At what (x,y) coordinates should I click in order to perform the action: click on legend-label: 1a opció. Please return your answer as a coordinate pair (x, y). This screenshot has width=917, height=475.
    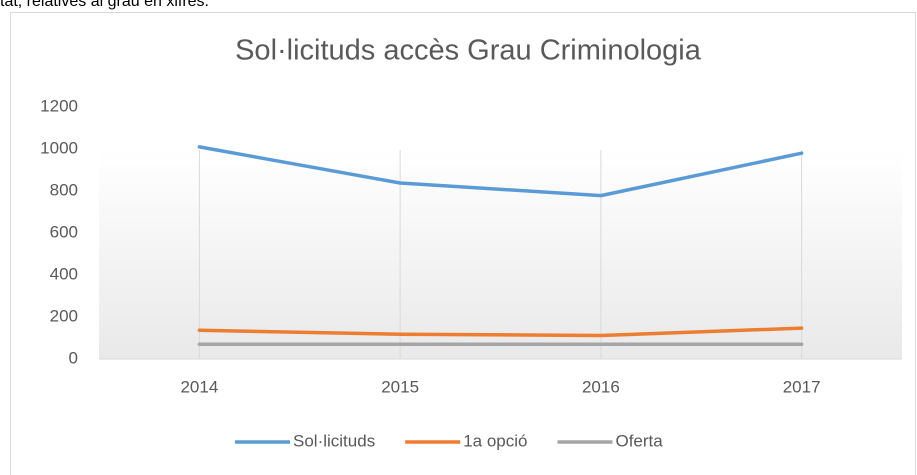
    Looking at the image, I should click on (495, 440).